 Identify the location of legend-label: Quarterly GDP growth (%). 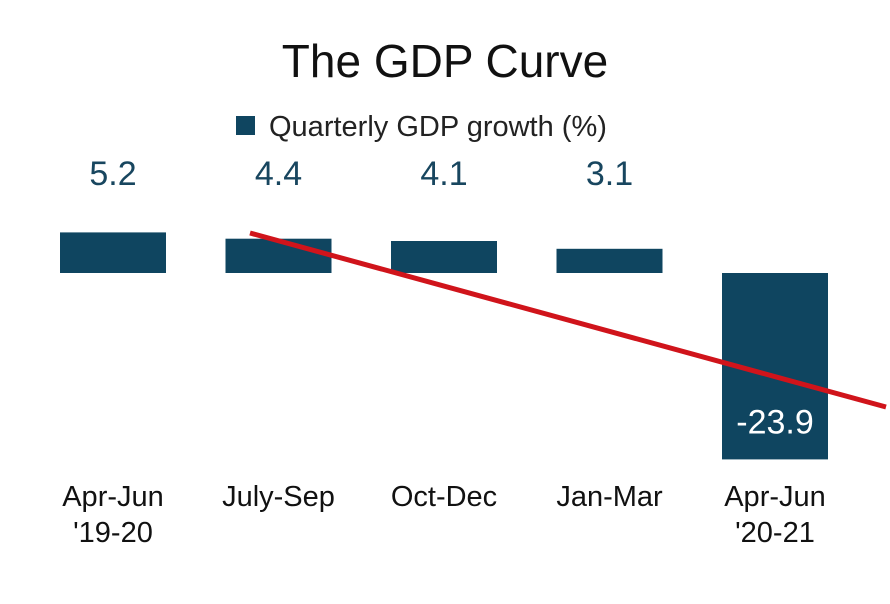
(438, 127).